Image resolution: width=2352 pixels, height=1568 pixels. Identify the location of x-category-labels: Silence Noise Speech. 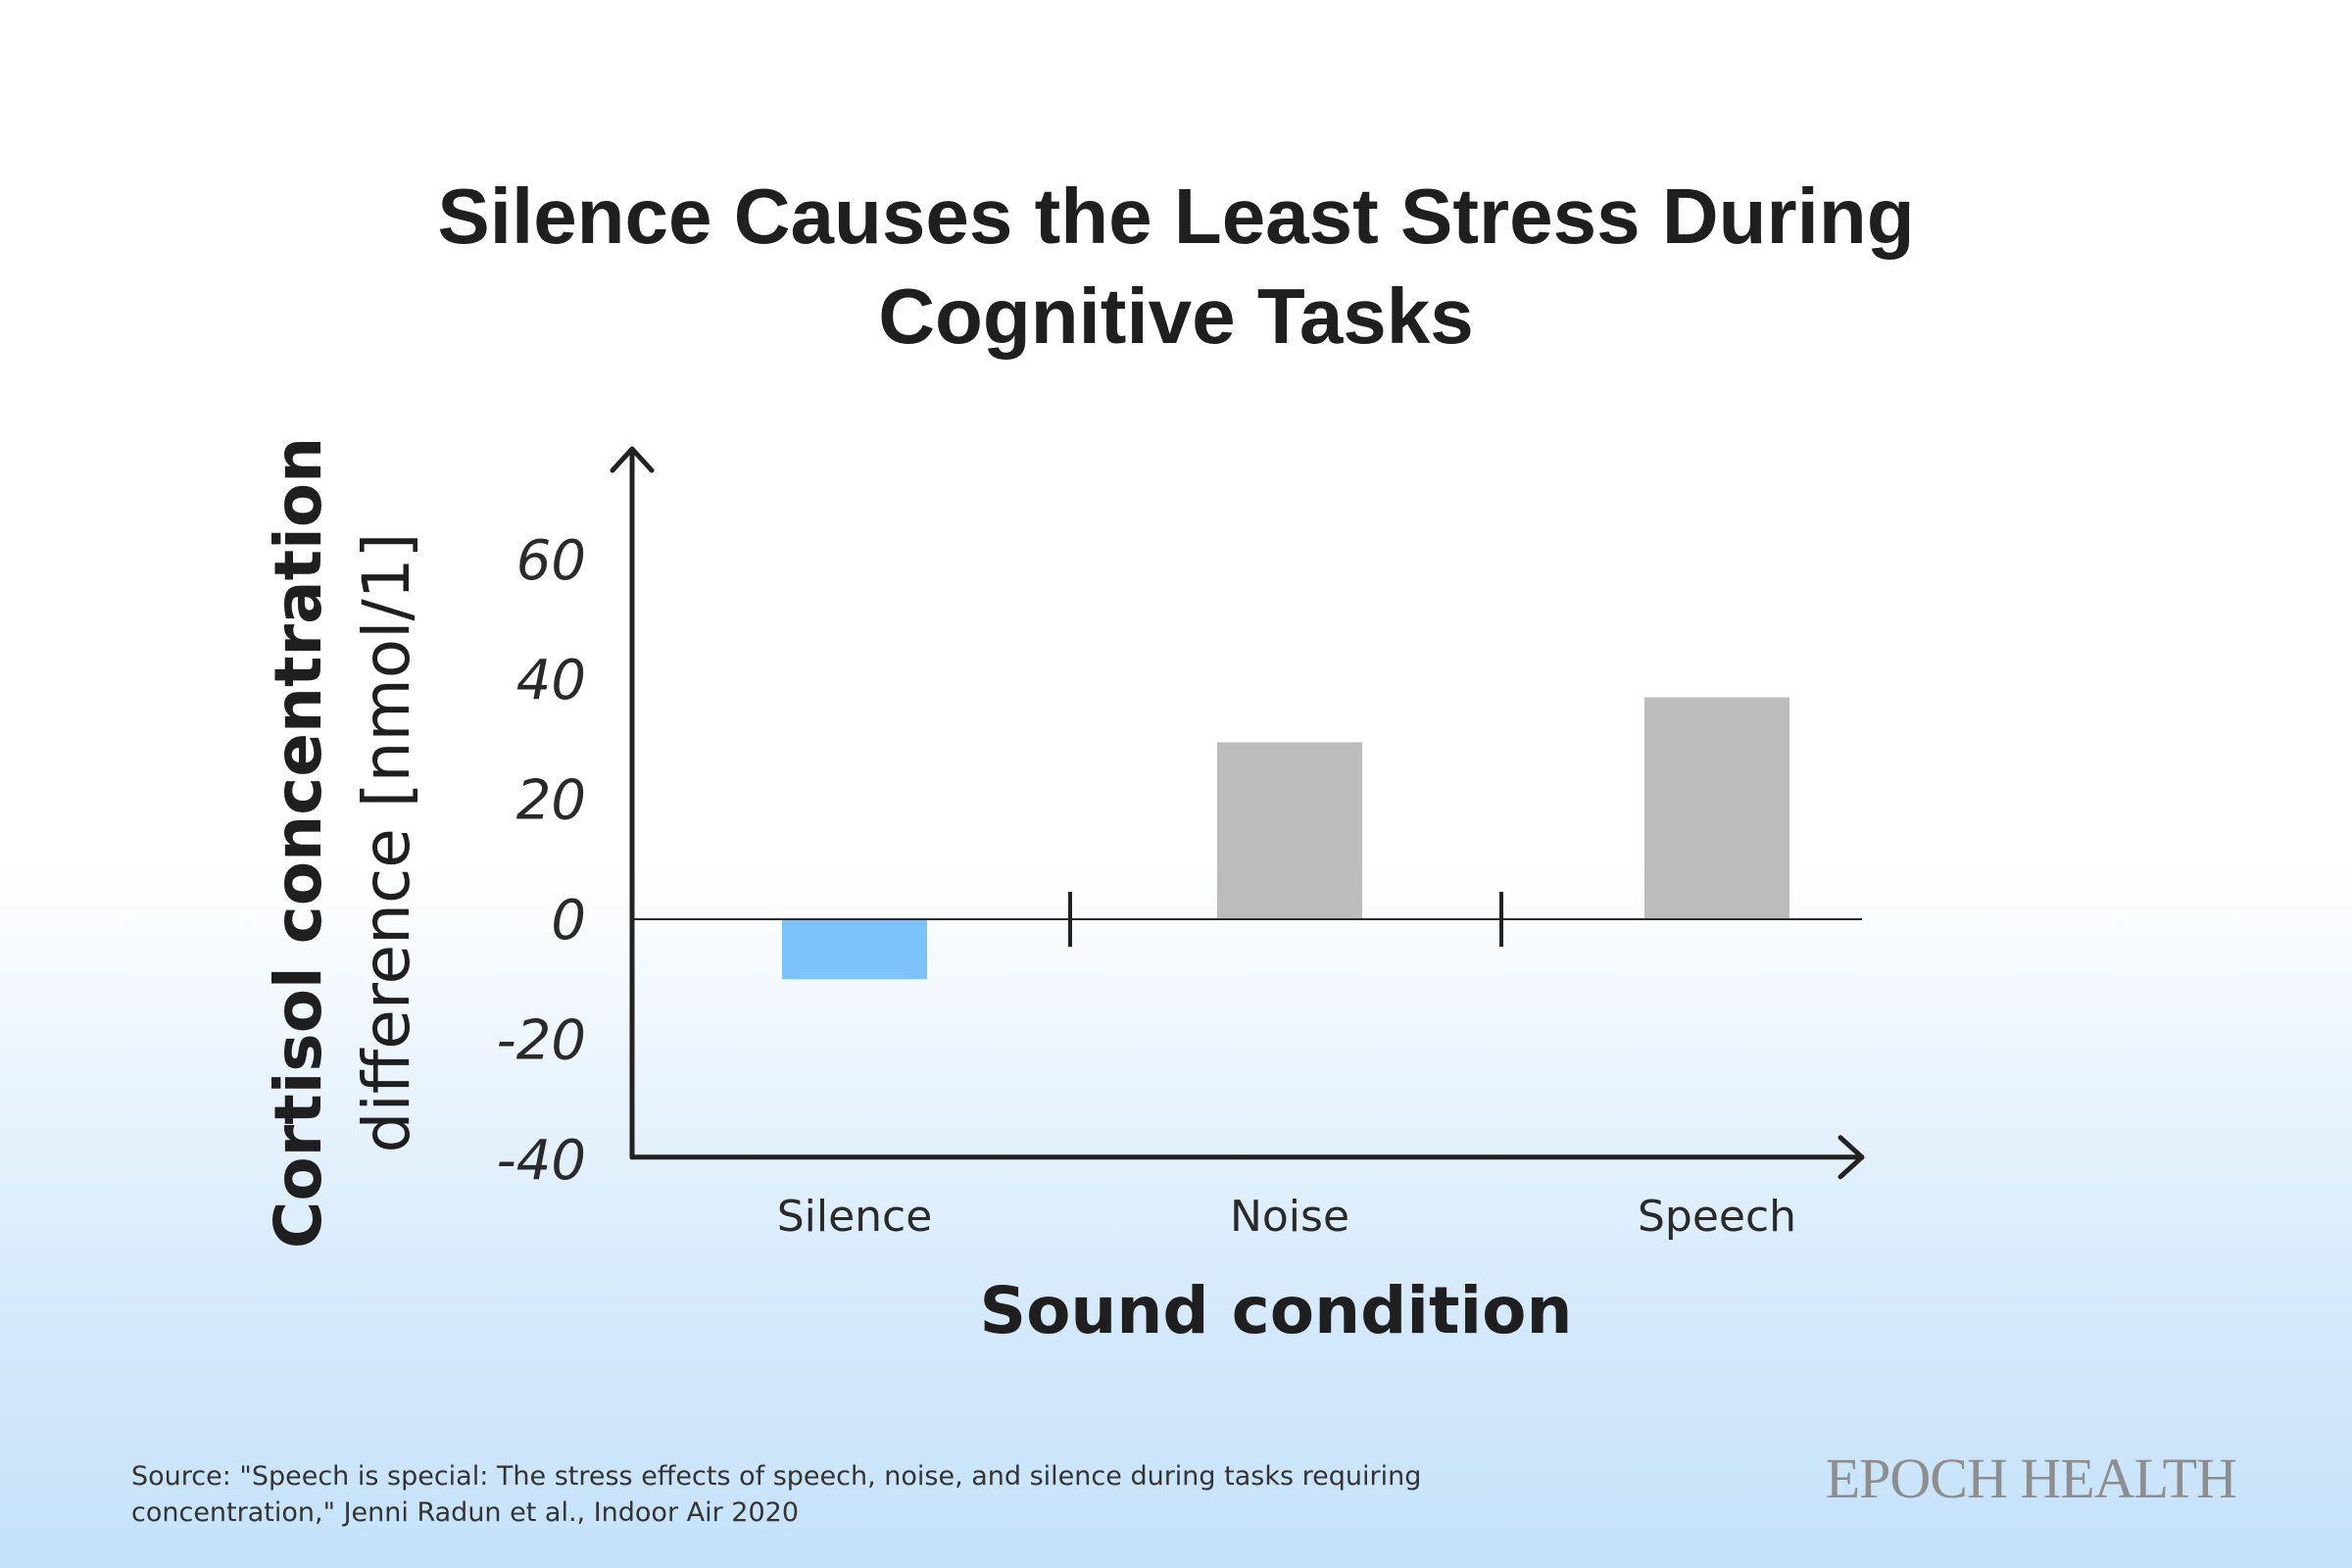
(1286, 1217).